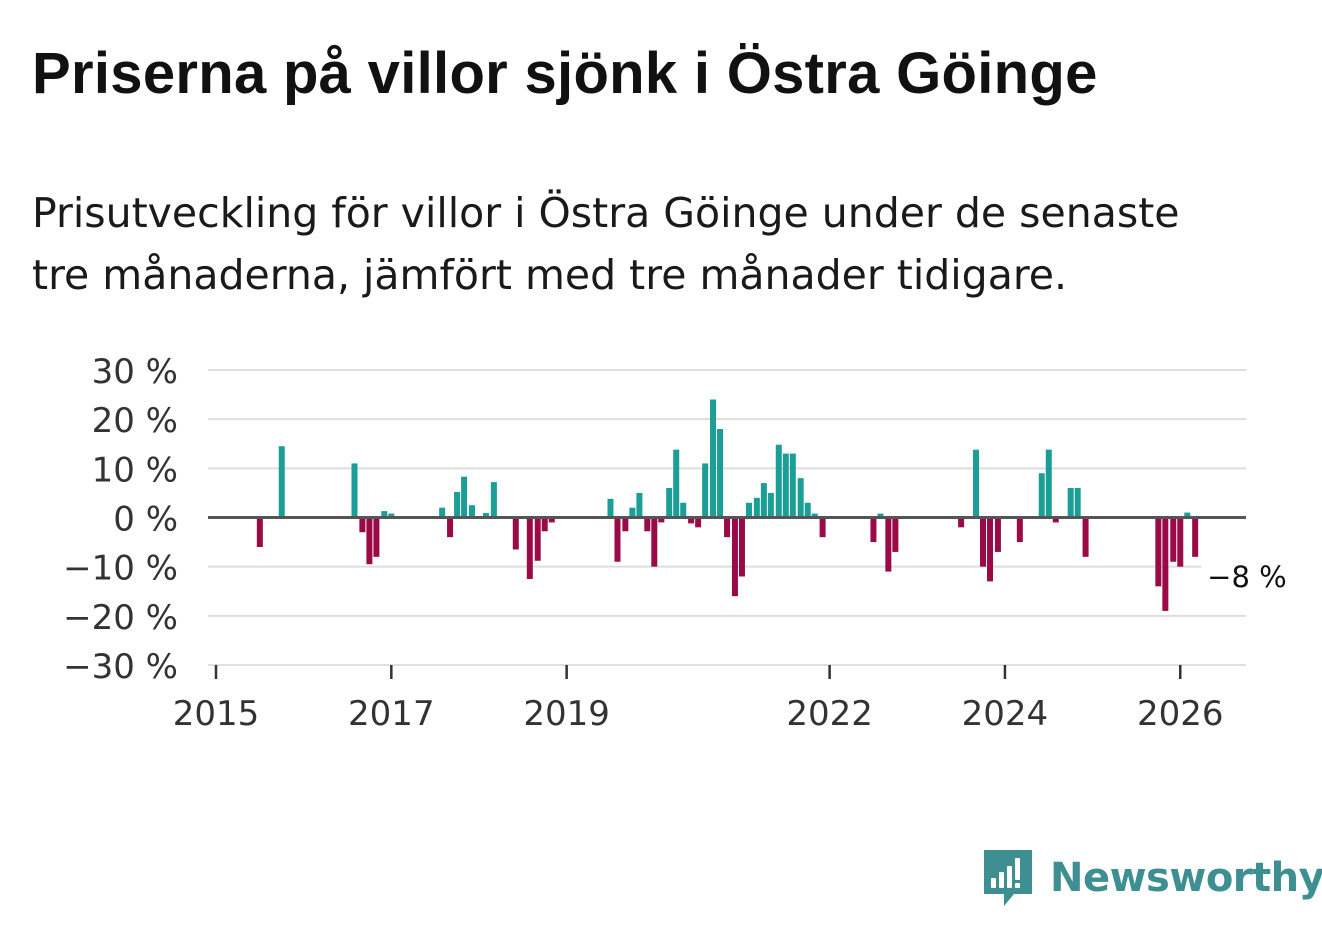 The image size is (1322, 939). I want to click on x-tick-label: 2019, so click(566, 714).